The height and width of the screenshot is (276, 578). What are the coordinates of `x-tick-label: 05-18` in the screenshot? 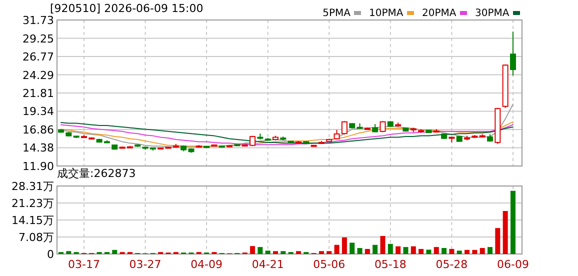 It's located at (390, 264).